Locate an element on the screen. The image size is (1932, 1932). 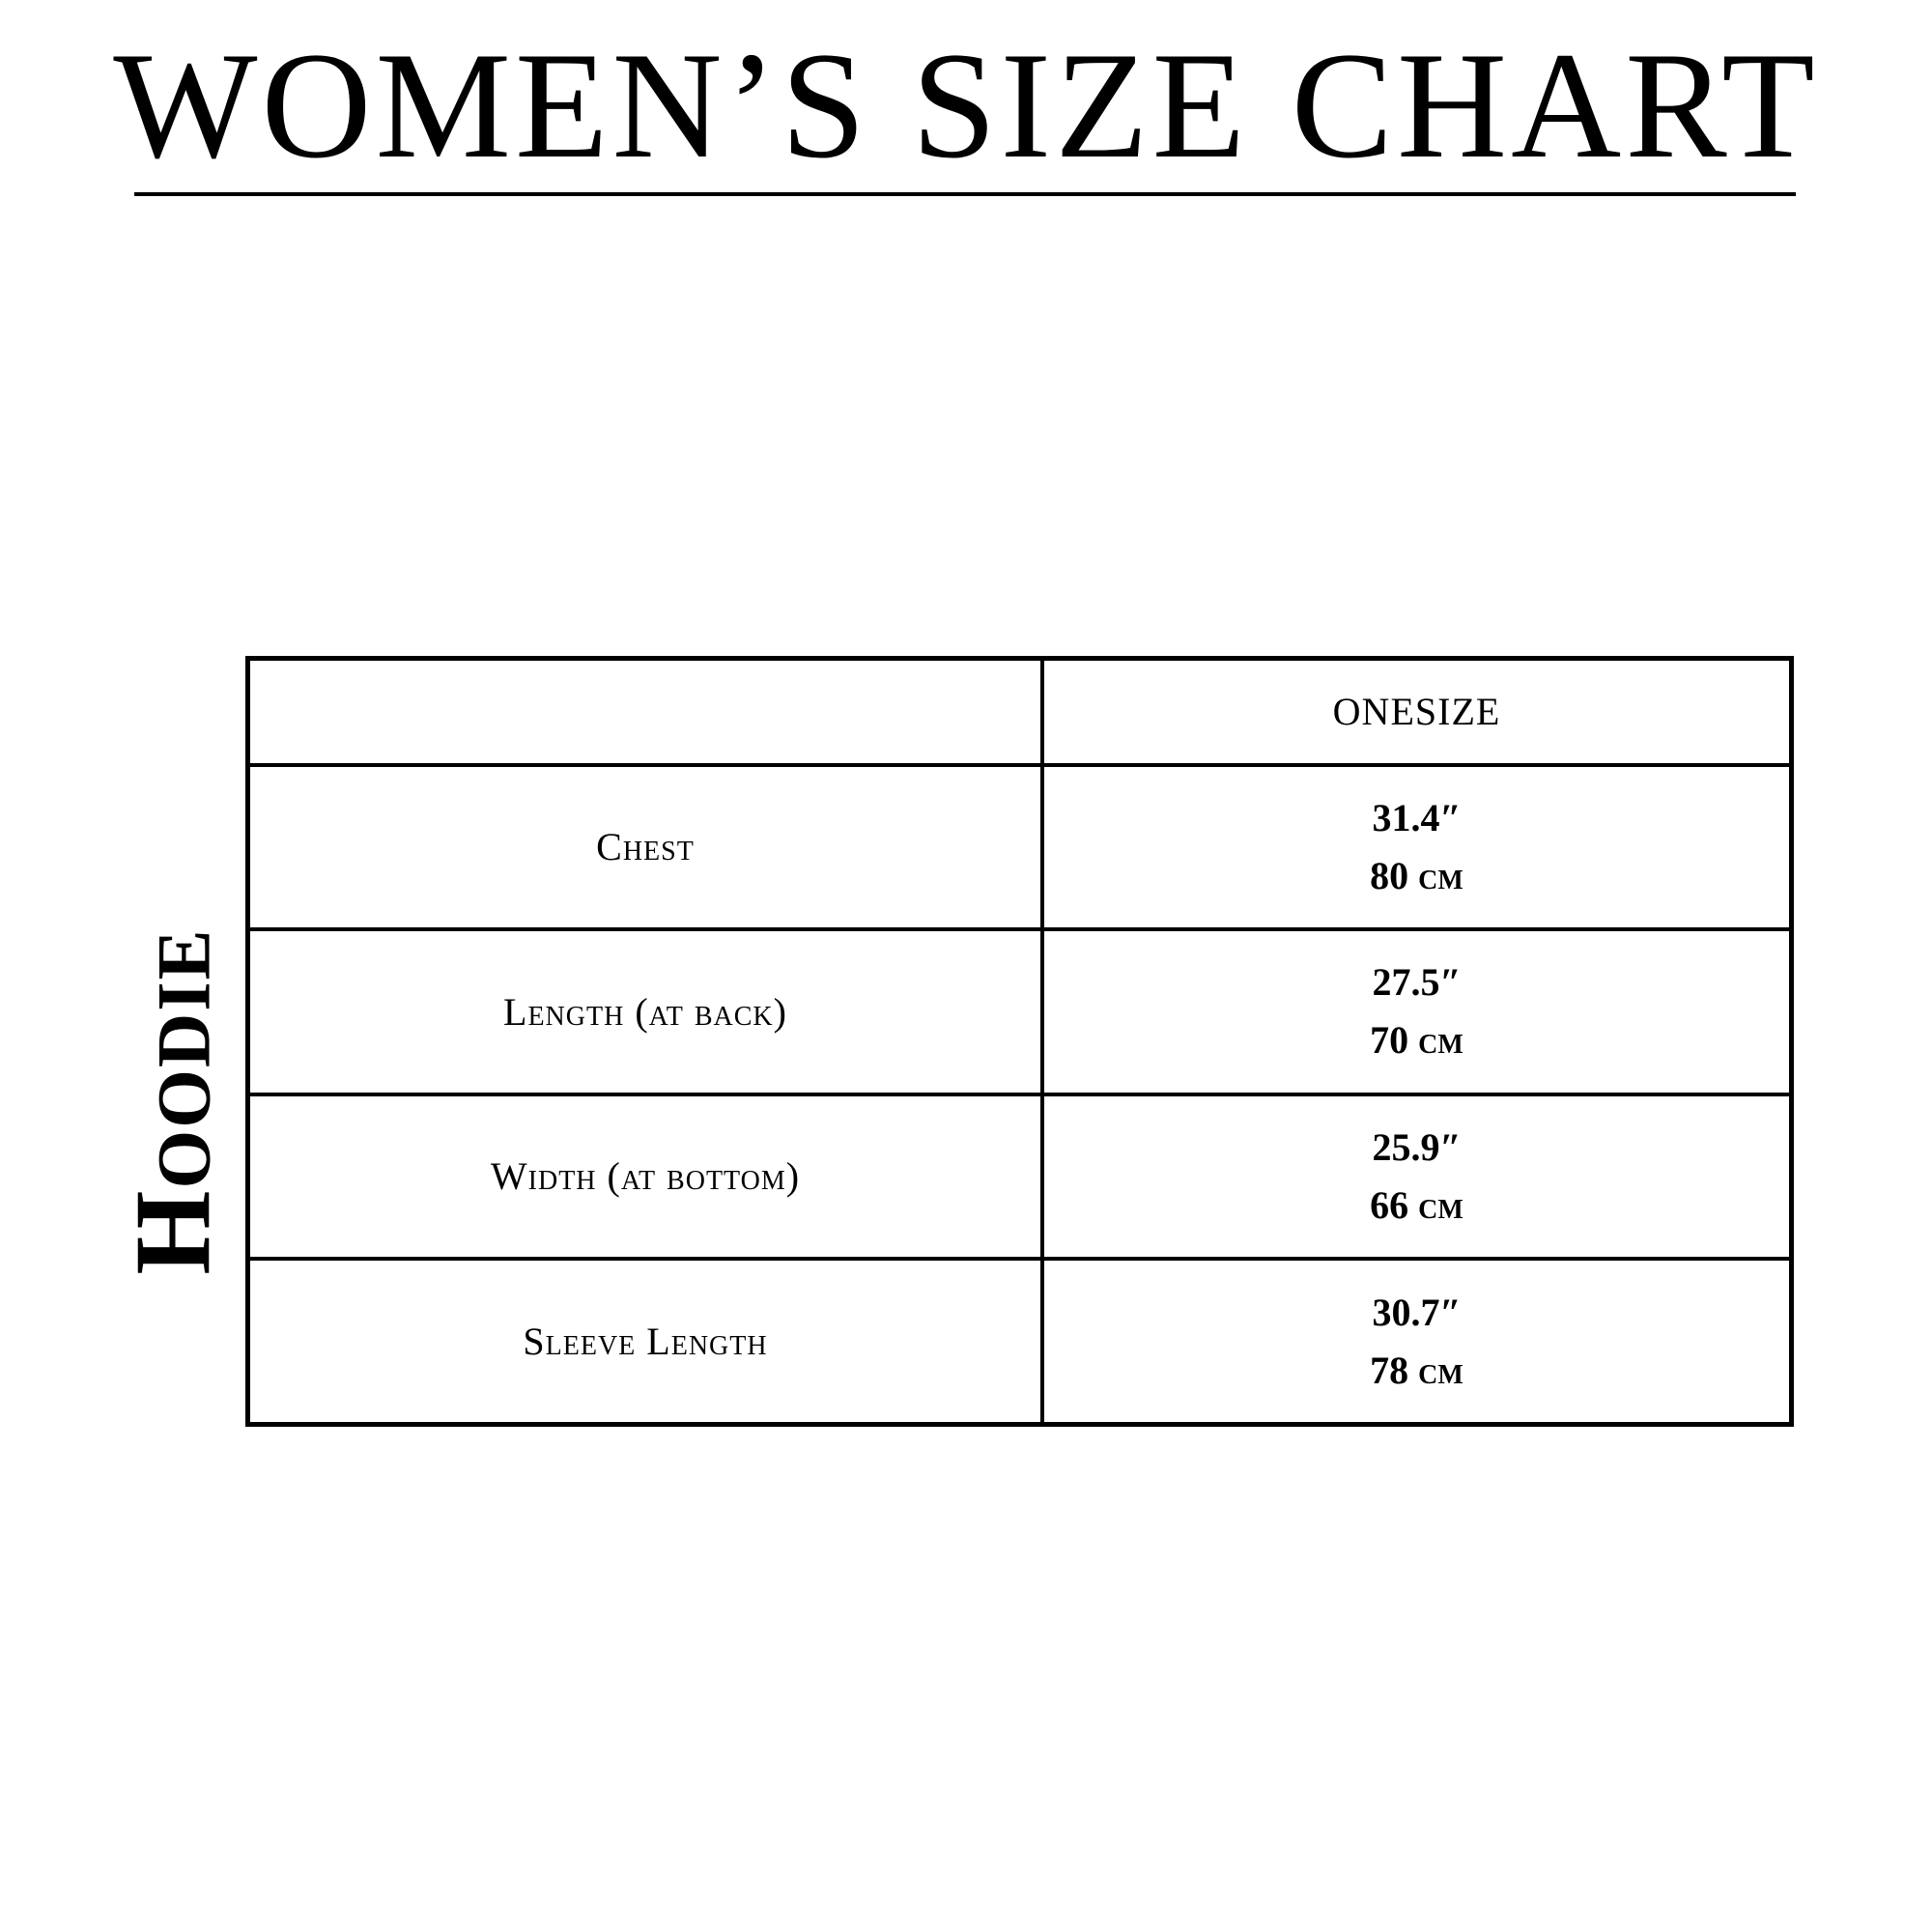
title-divider is located at coordinates (965, 194).